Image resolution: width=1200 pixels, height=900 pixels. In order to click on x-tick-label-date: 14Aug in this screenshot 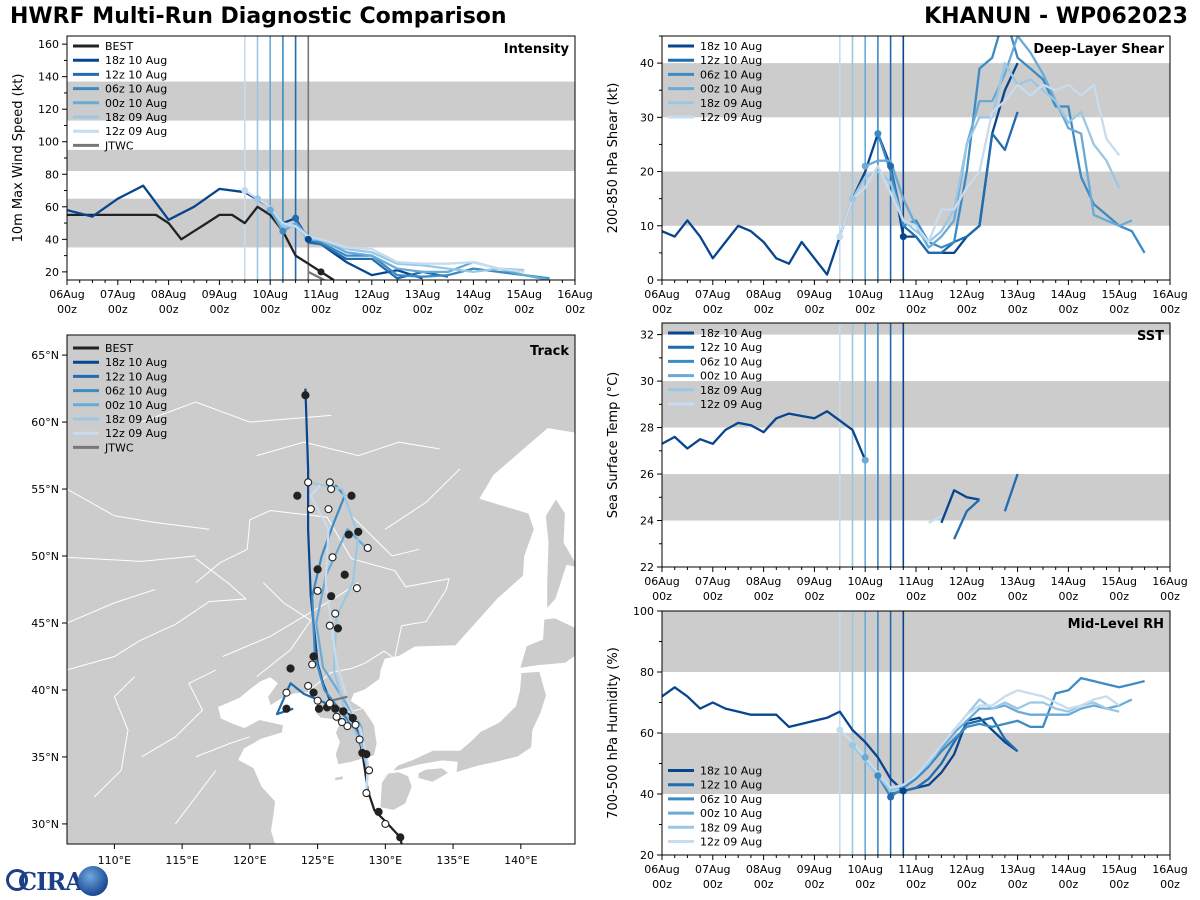, I will do `click(1068, 869)`.